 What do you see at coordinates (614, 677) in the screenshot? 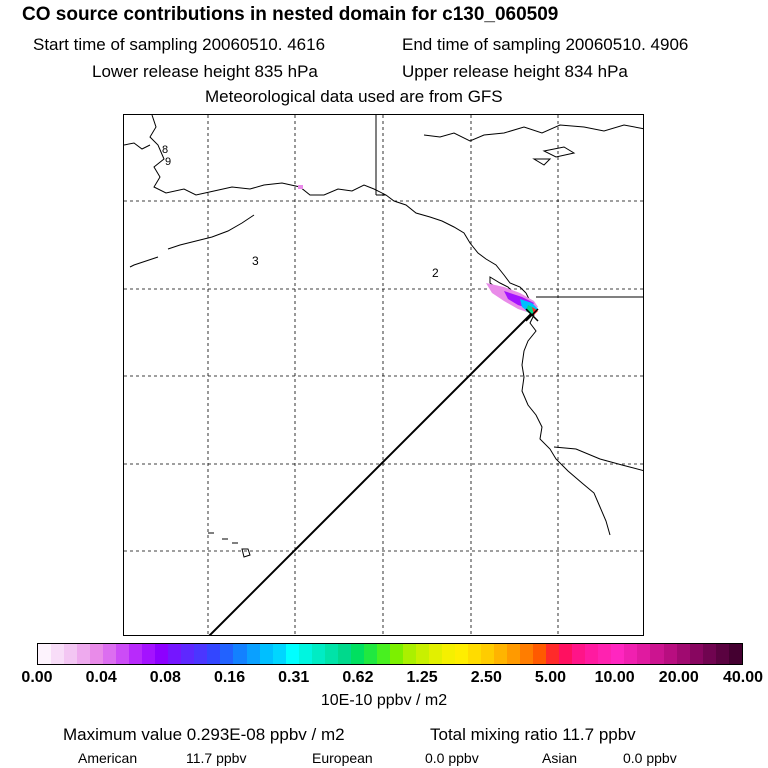
I see `colorbar-tick-label: 10.00` at bounding box center [614, 677].